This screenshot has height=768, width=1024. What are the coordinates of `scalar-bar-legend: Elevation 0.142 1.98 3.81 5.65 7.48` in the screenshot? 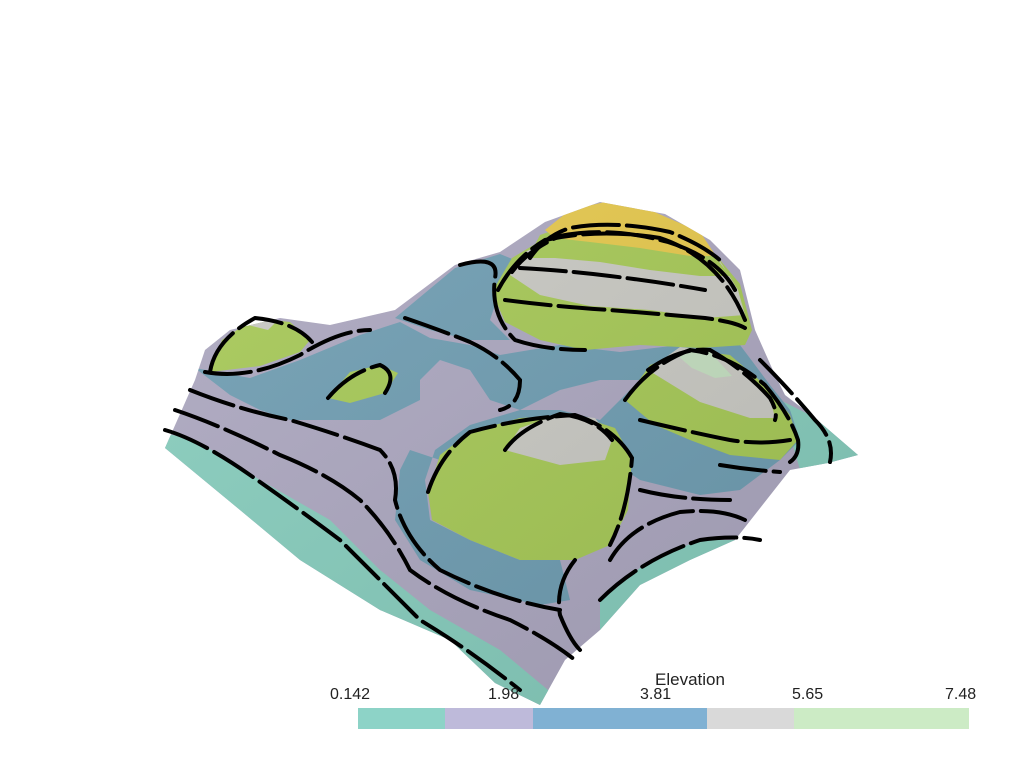 It's located at (660, 703).